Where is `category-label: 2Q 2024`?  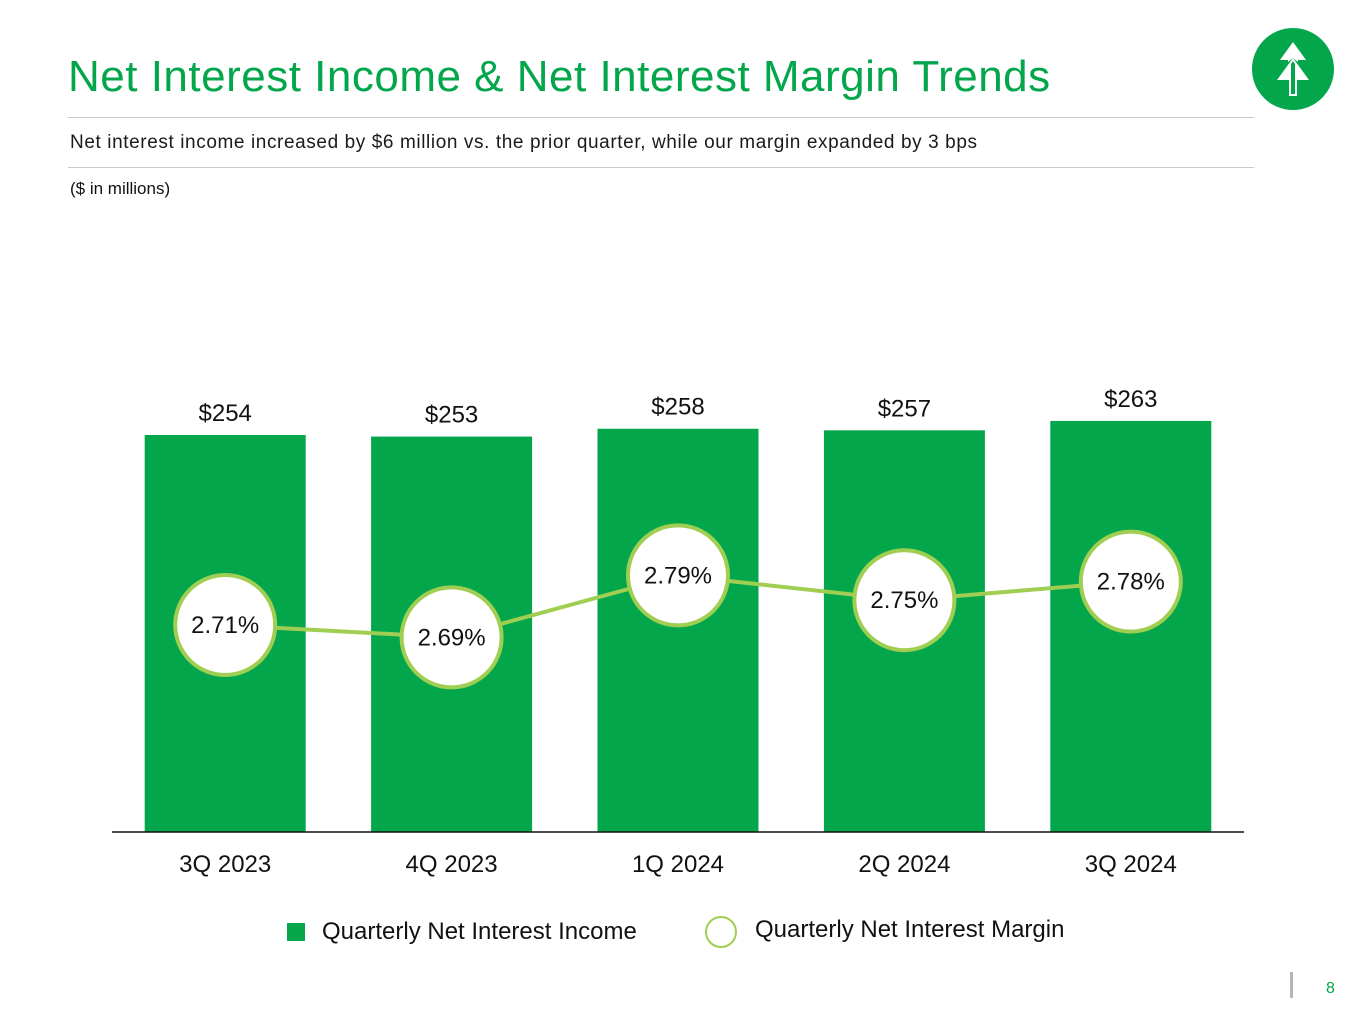
category-label: 2Q 2024 is located at coordinates (904, 864).